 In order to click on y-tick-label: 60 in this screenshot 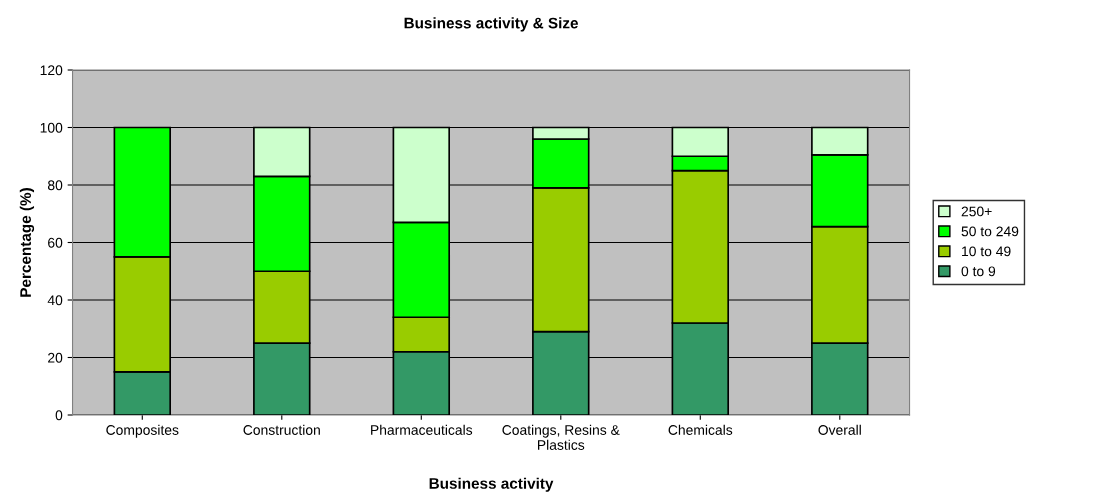, I will do `click(55, 242)`.